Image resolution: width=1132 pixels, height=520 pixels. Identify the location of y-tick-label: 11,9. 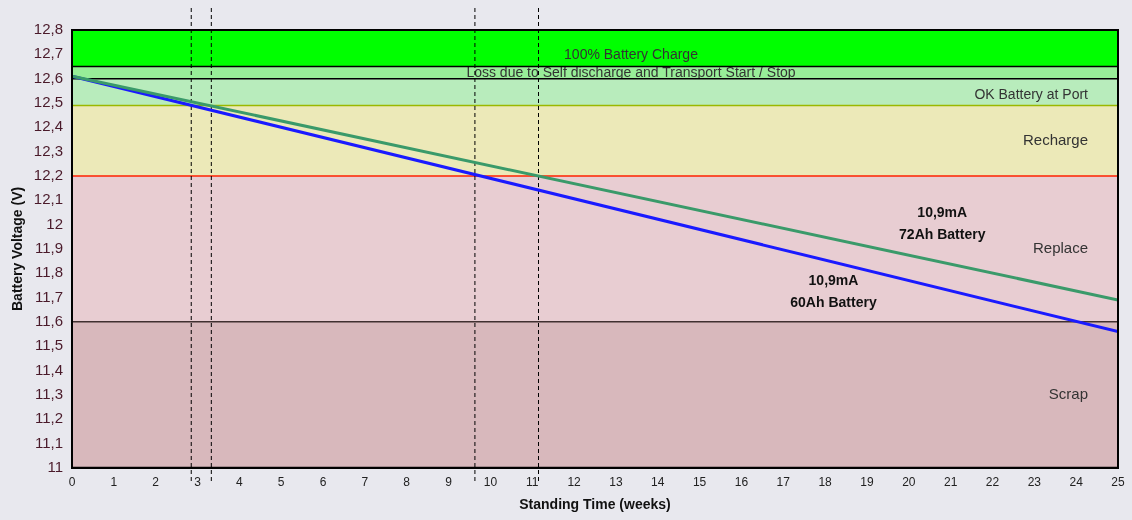
(48, 248).